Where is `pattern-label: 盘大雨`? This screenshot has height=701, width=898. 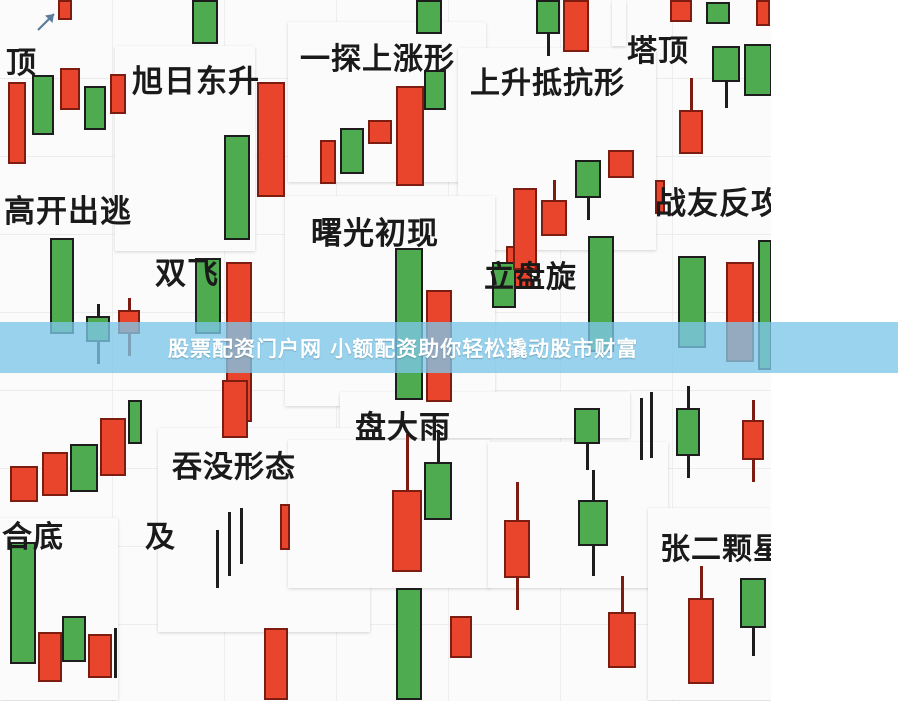 pattern-label: 盘大雨 is located at coordinates (403, 428).